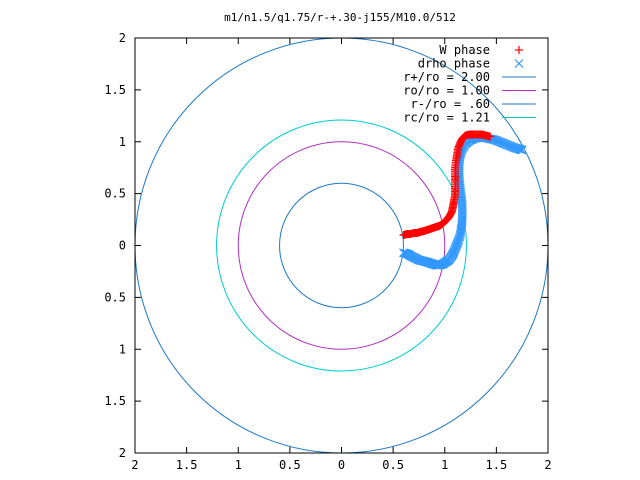 The image size is (640, 480). Describe the element at coordinates (519, 50) in the screenshot. I see `legend-marker-w-phase` at that location.